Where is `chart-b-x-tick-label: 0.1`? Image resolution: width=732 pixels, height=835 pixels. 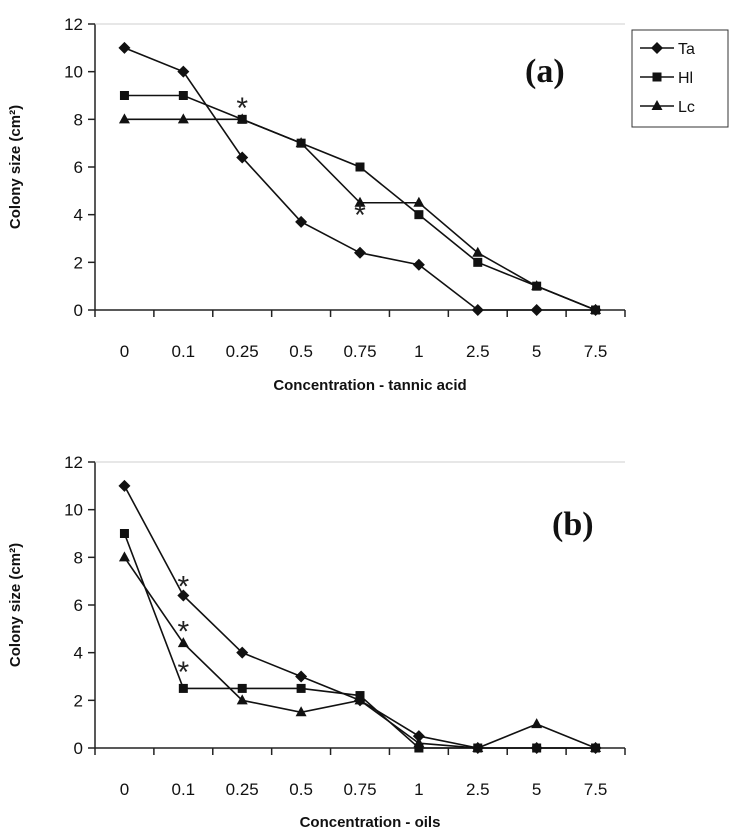
chart-b-x-tick-label: 0.1 is located at coordinates (184, 789).